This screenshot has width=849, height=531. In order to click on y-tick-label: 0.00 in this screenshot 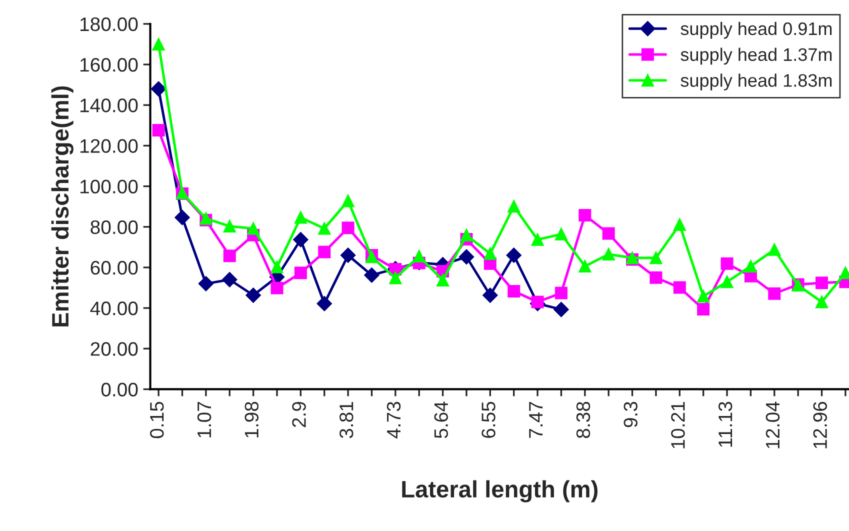, I will do `click(119, 389)`.